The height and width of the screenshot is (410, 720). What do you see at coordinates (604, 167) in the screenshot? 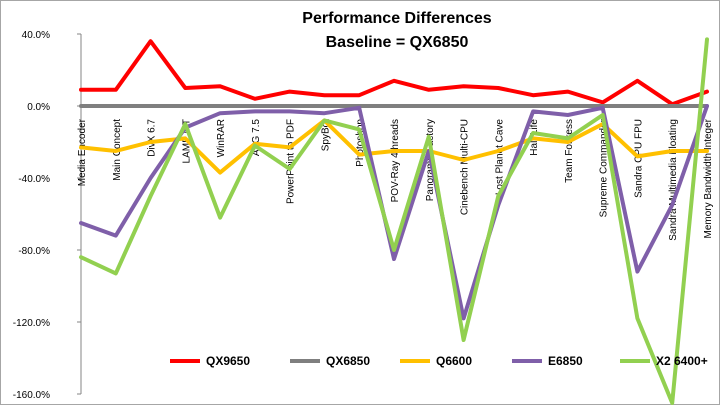
I see `x-tick-label: Supreme Commander` at bounding box center [604, 167].